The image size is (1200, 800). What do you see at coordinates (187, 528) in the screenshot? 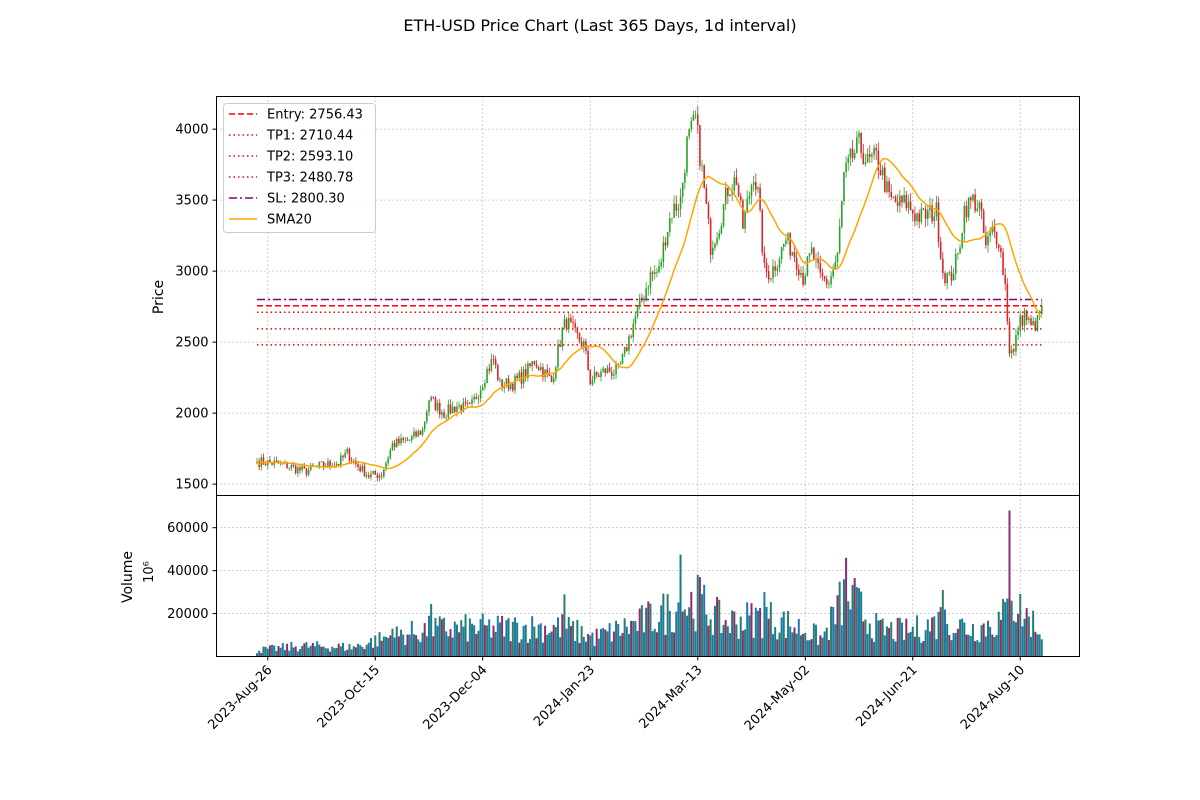
I see `volume-ytick-label: 60000` at bounding box center [187, 528].